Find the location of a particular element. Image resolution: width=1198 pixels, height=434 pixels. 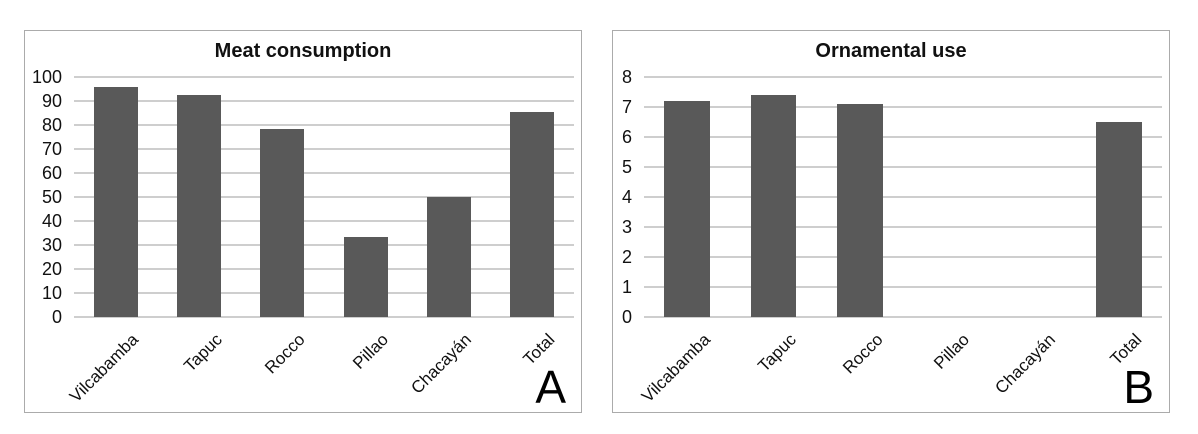

y-tick-label: 4 is located at coordinates (626, 197).